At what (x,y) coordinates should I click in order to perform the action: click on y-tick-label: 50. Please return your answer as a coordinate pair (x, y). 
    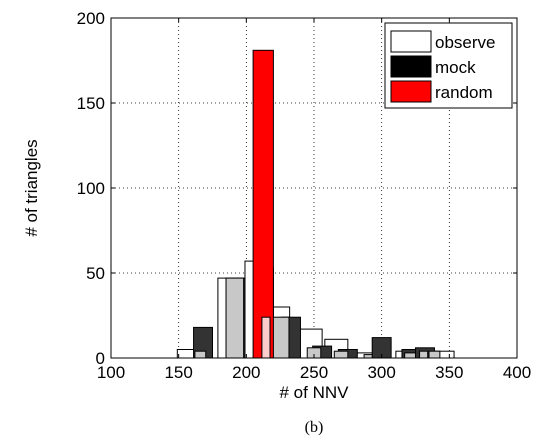
    Looking at the image, I should click on (95, 273).